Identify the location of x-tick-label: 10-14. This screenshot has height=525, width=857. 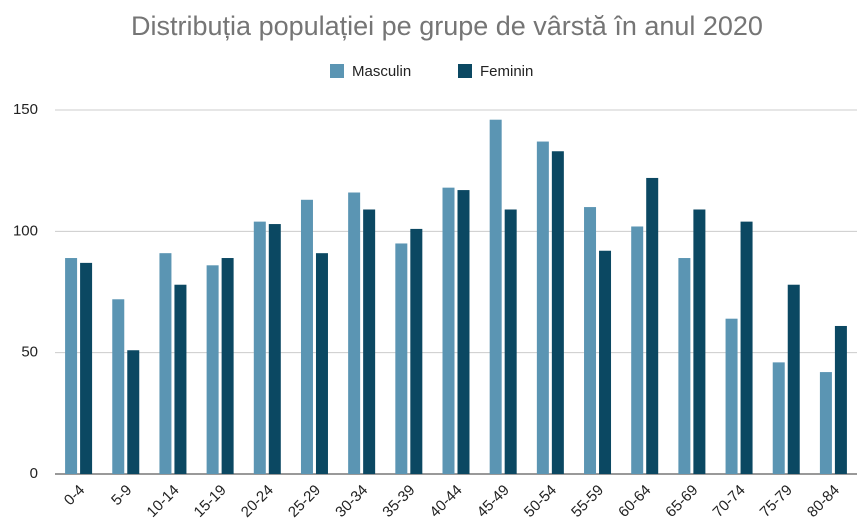
(162, 501).